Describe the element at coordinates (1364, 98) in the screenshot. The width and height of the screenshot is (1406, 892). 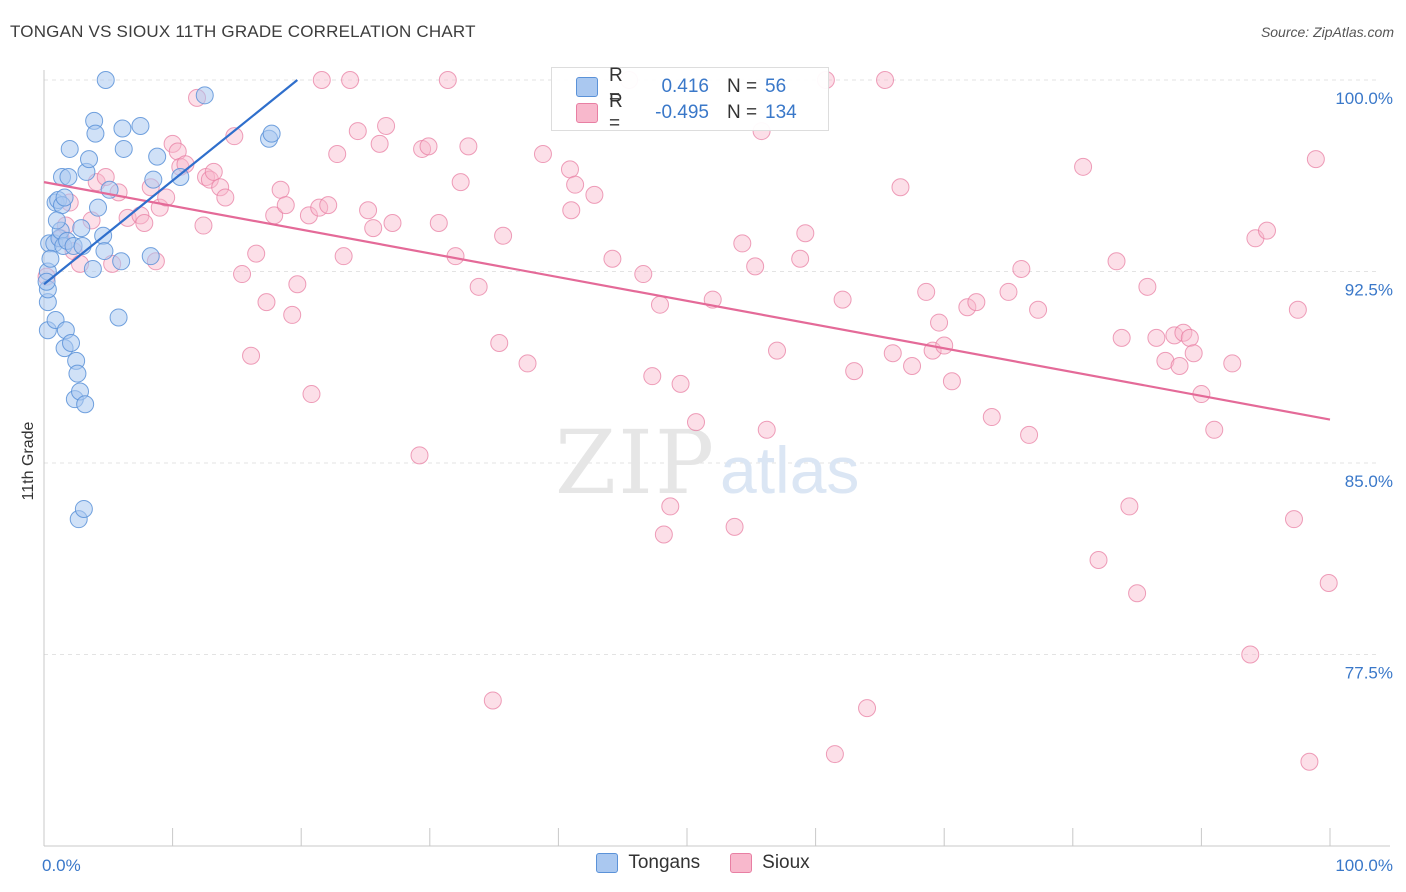
I see `y-tick-label: 100.0%` at that location.